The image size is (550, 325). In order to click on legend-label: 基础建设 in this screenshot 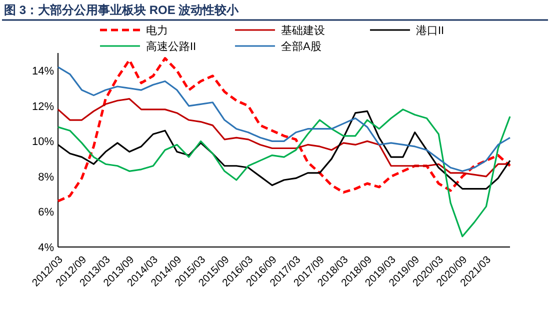, I will do `click(303, 30)`.